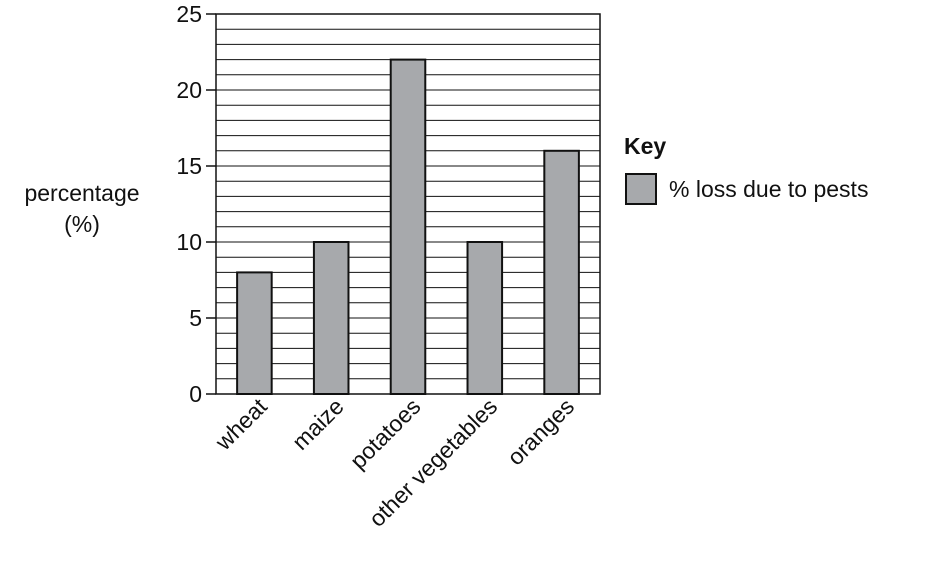 The width and height of the screenshot is (931, 567). I want to click on y-tick-label: 0, so click(195, 394).